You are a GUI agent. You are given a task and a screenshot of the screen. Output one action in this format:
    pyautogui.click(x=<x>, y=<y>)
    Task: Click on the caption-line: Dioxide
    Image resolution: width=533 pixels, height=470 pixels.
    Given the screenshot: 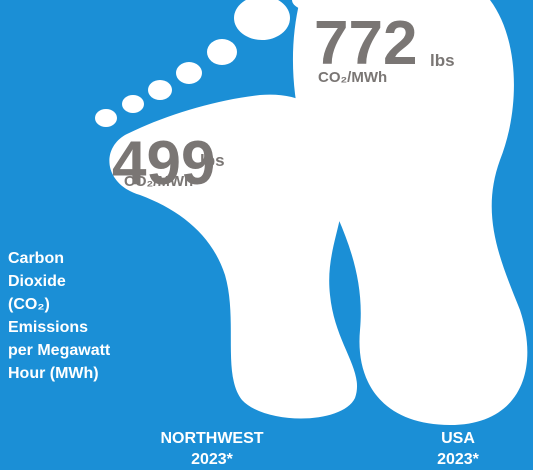 What is the action you would take?
    pyautogui.click(x=37, y=281)
    